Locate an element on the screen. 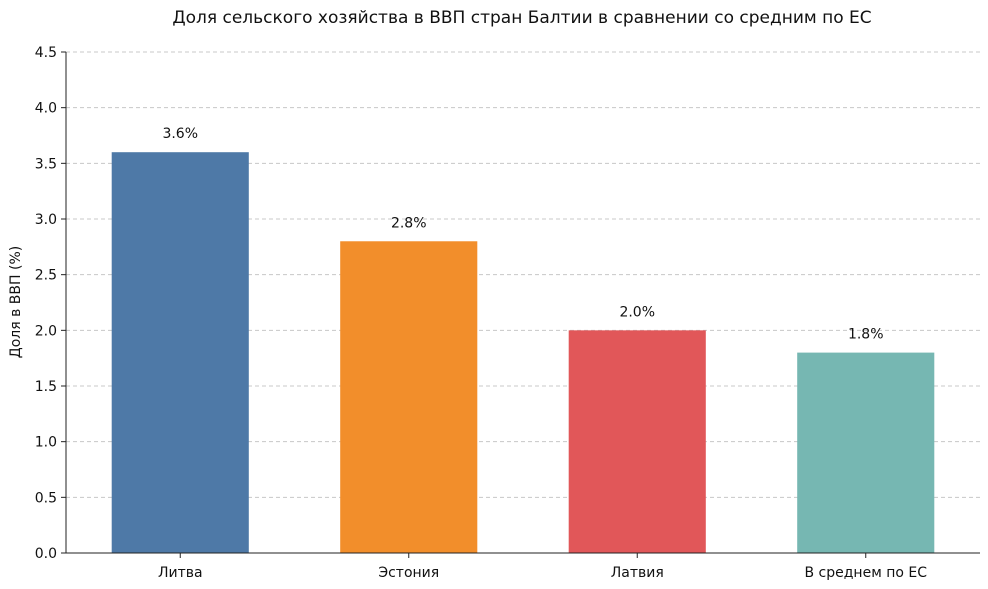 This screenshot has width=988, height=589. x-tick-label: Латвия is located at coordinates (637, 573).